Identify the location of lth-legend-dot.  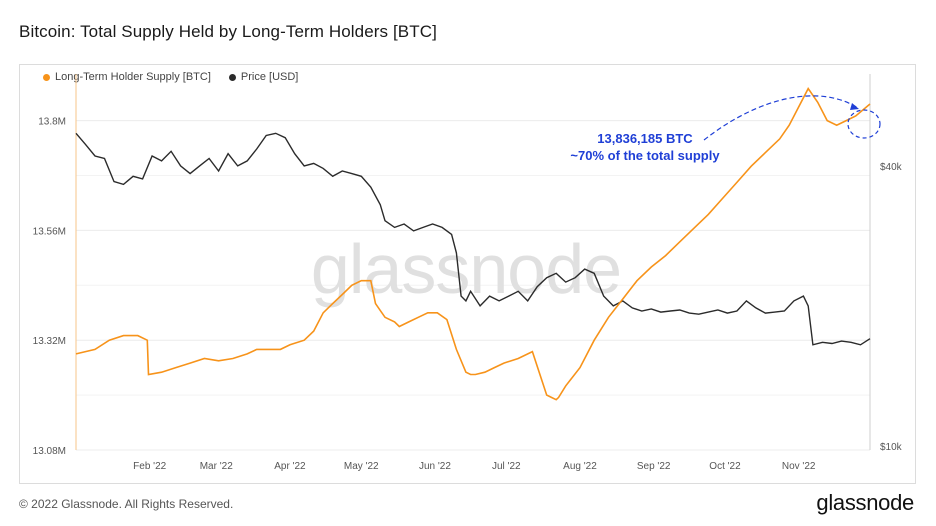
(46, 77).